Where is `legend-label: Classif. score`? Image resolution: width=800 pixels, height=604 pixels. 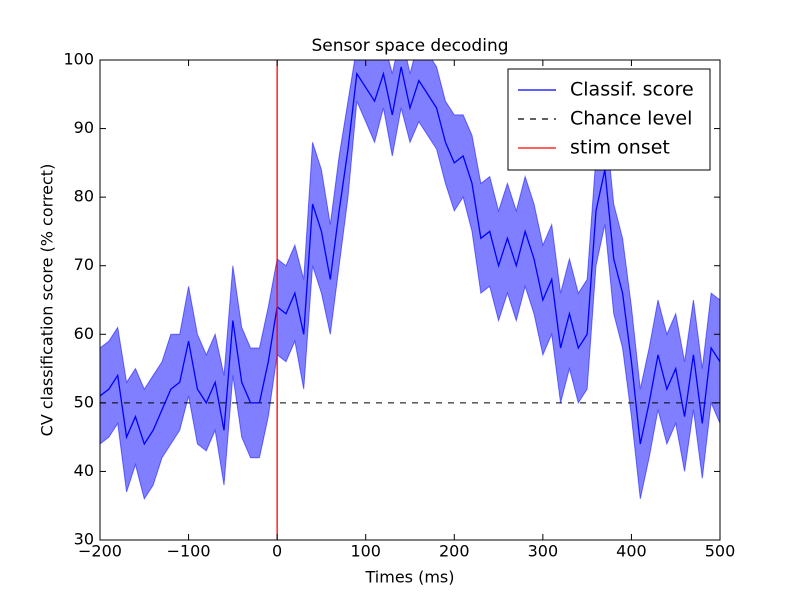
legend-label: Classif. score is located at coordinates (632, 90).